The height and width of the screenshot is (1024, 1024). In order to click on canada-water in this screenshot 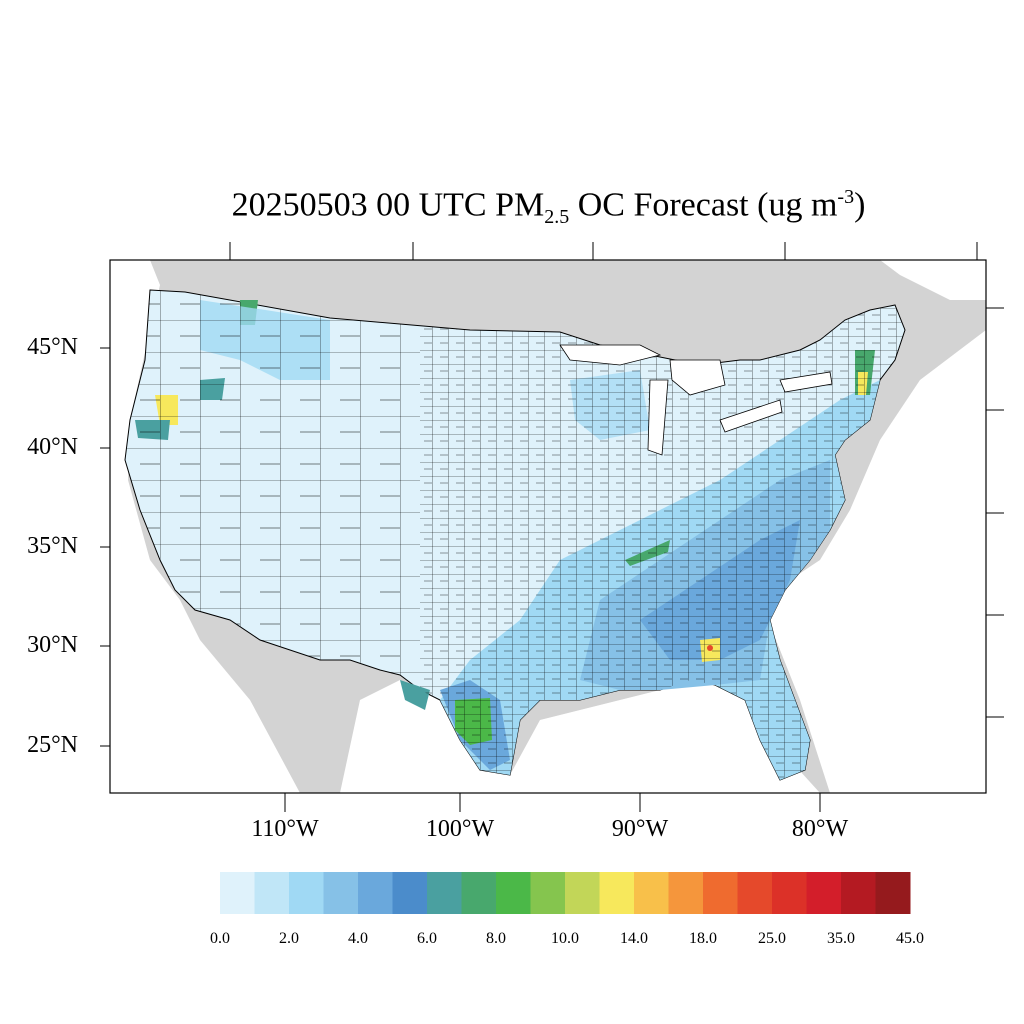, I will do `click(933, 280)`.